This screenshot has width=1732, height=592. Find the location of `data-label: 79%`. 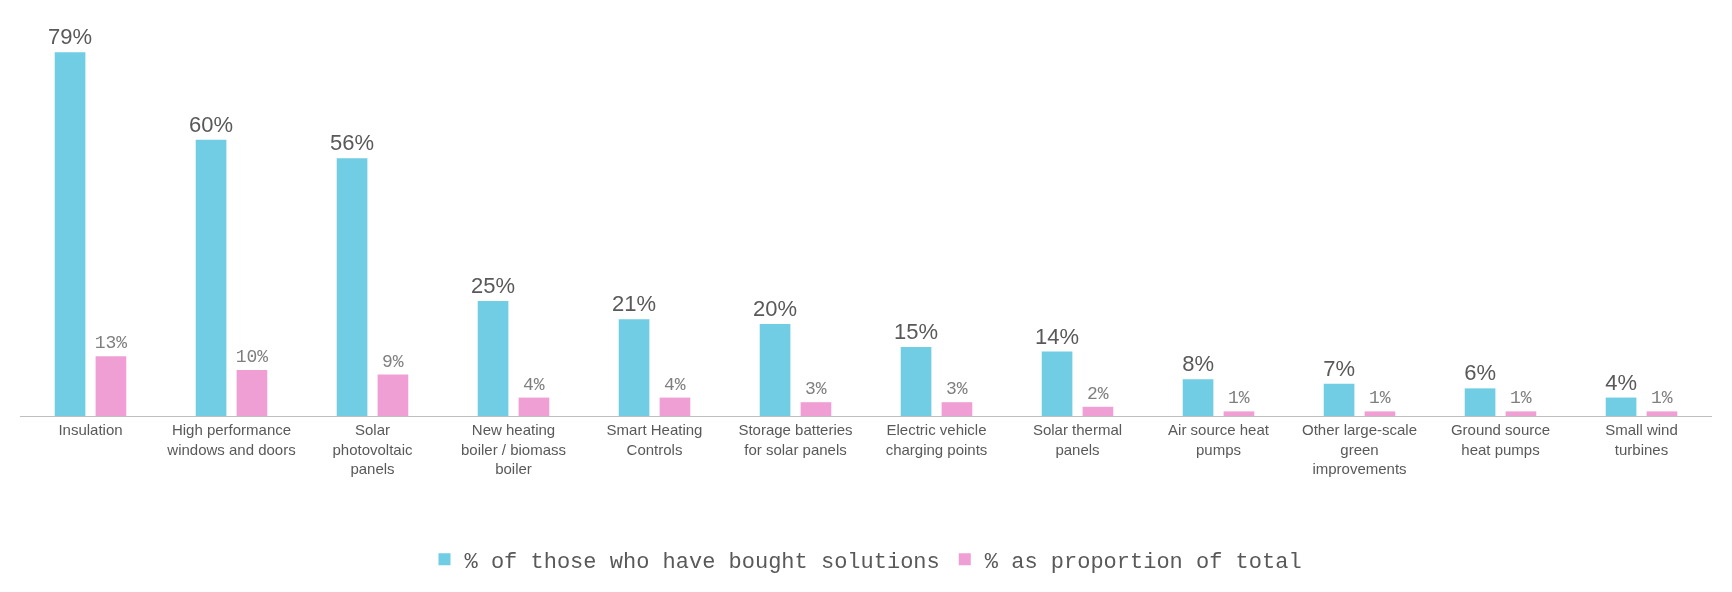

data-label: 79% is located at coordinates (70, 37).